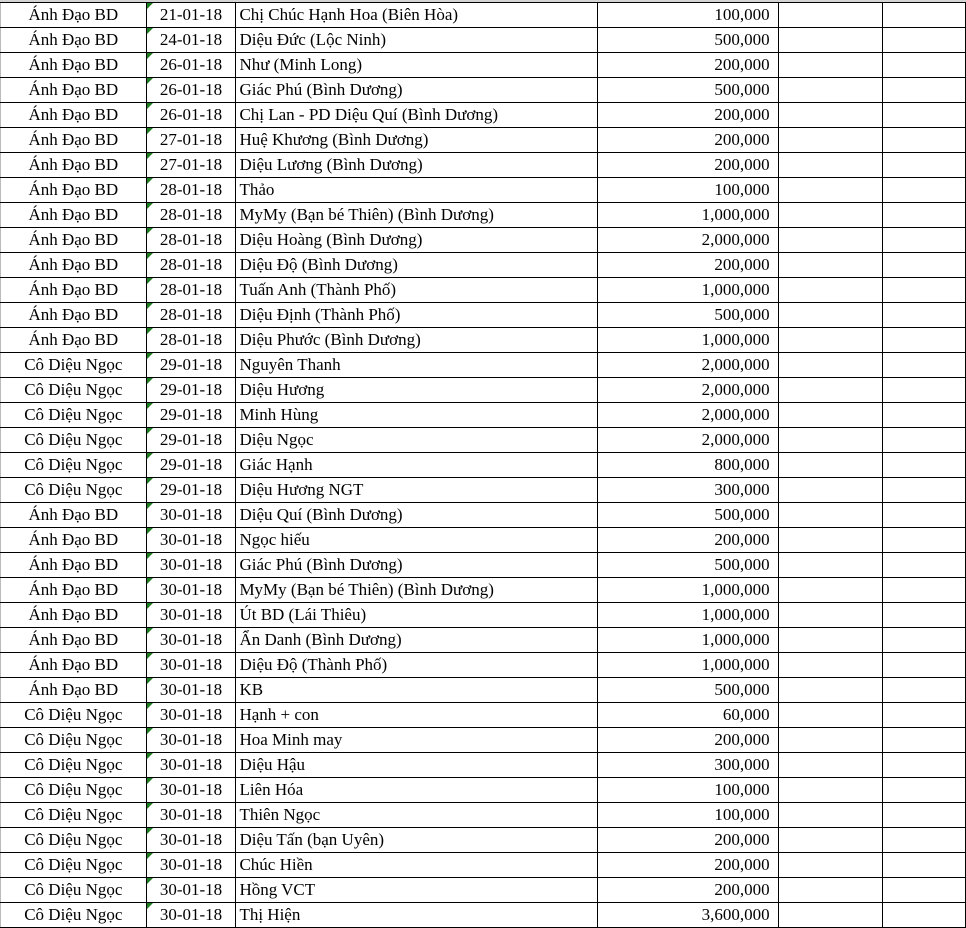 This screenshot has height=928, width=966. I want to click on date-cell: 27-01-18, so click(191, 165).